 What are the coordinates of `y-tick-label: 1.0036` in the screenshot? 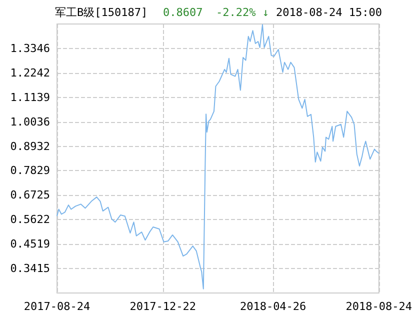 It's located at (30, 121).